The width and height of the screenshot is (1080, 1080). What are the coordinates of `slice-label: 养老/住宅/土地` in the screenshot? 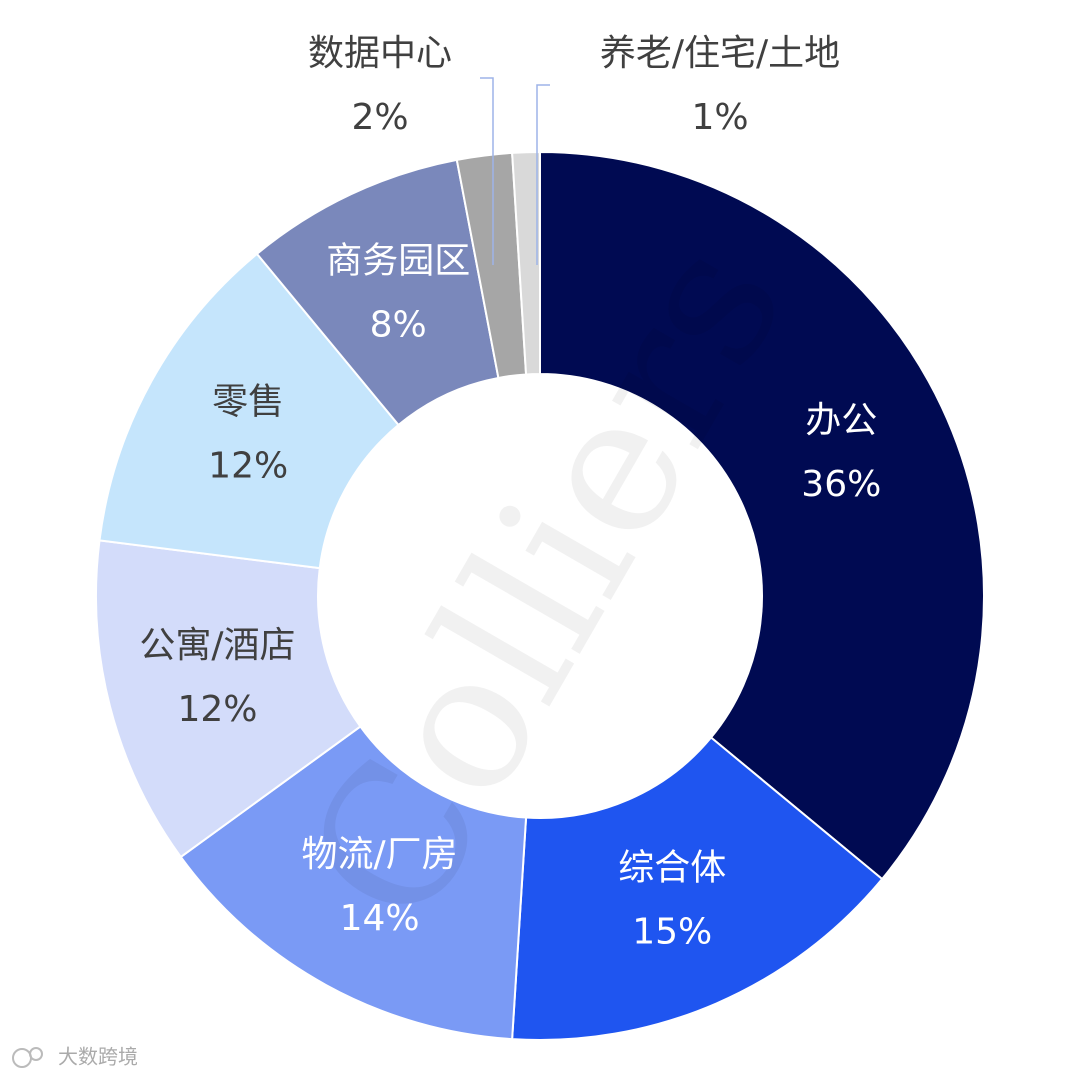 It's located at (720, 53).